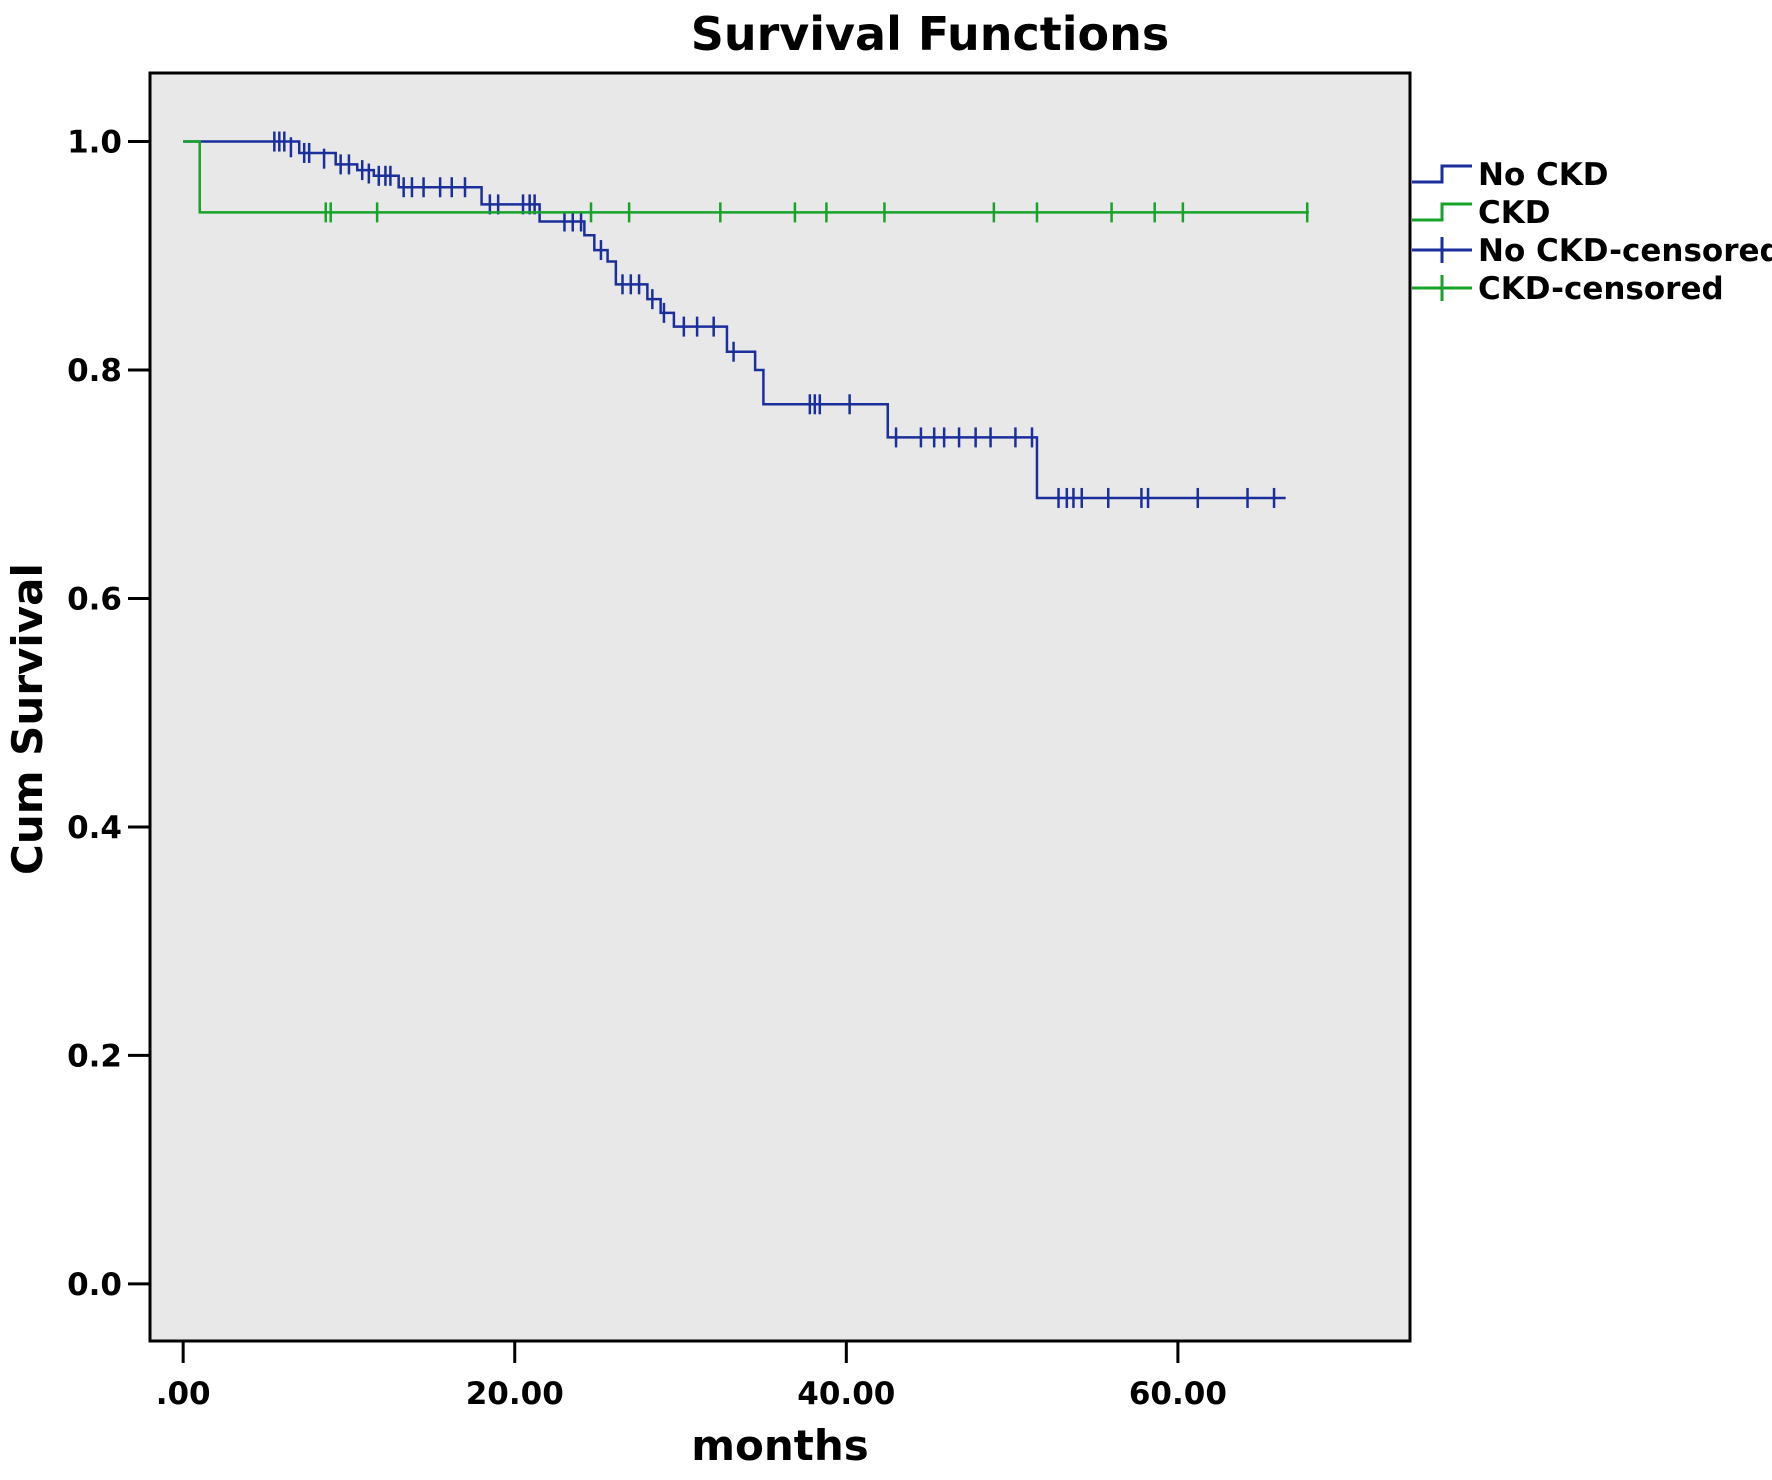 Image resolution: width=1772 pixels, height=1480 pixels. What do you see at coordinates (94, 1056) in the screenshot?
I see `y-tick-label: 0.2` at bounding box center [94, 1056].